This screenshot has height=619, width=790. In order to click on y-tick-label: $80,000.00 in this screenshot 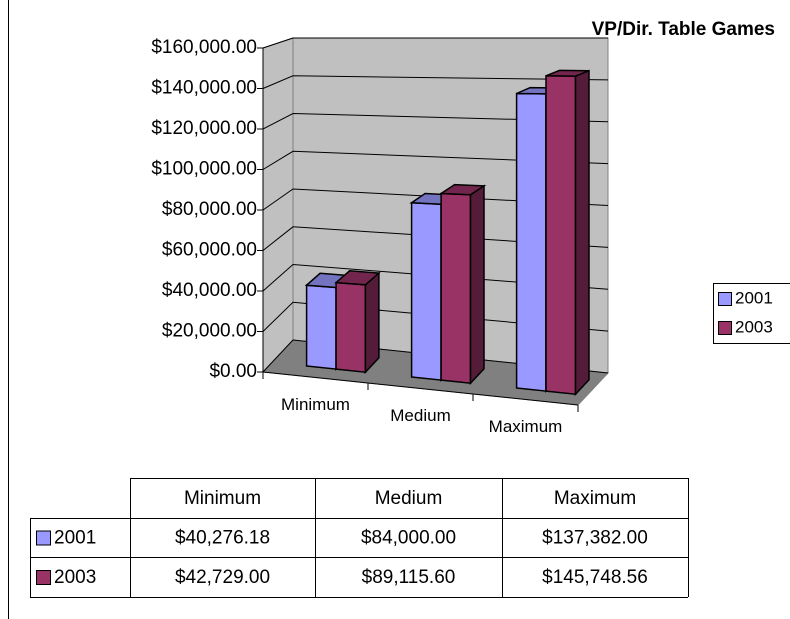, I will do `click(209, 209)`.